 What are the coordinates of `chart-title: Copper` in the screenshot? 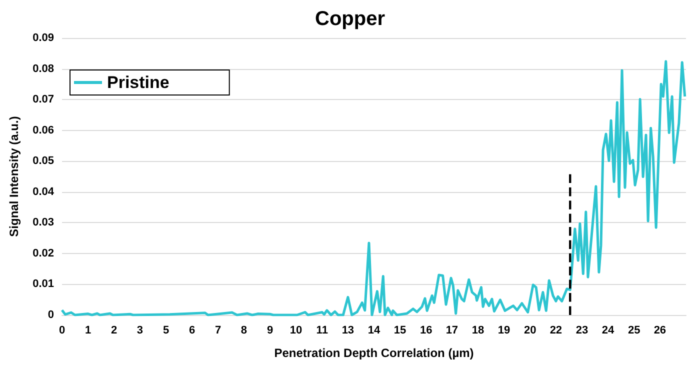 It's located at (350, 19).